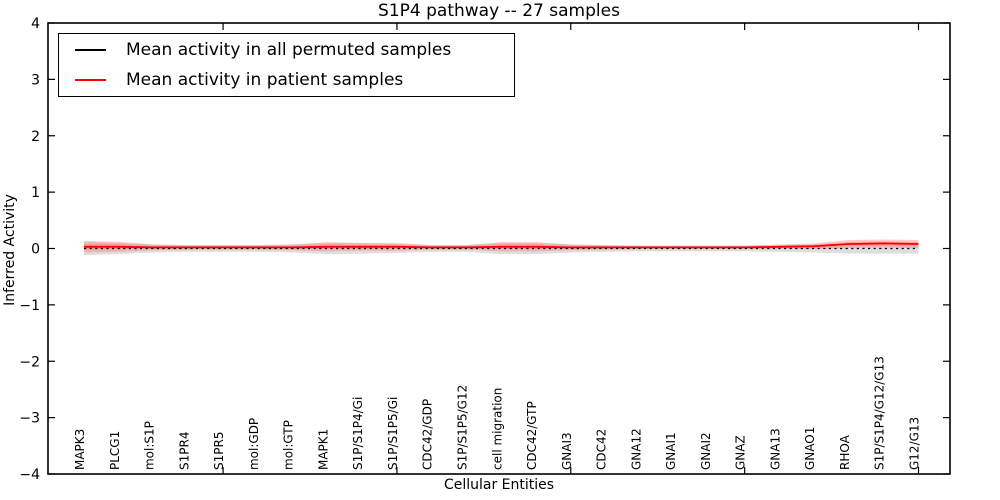  Describe the element at coordinates (462, 427) in the screenshot. I see `category-label: S1P/S1P5/G12` at that location.